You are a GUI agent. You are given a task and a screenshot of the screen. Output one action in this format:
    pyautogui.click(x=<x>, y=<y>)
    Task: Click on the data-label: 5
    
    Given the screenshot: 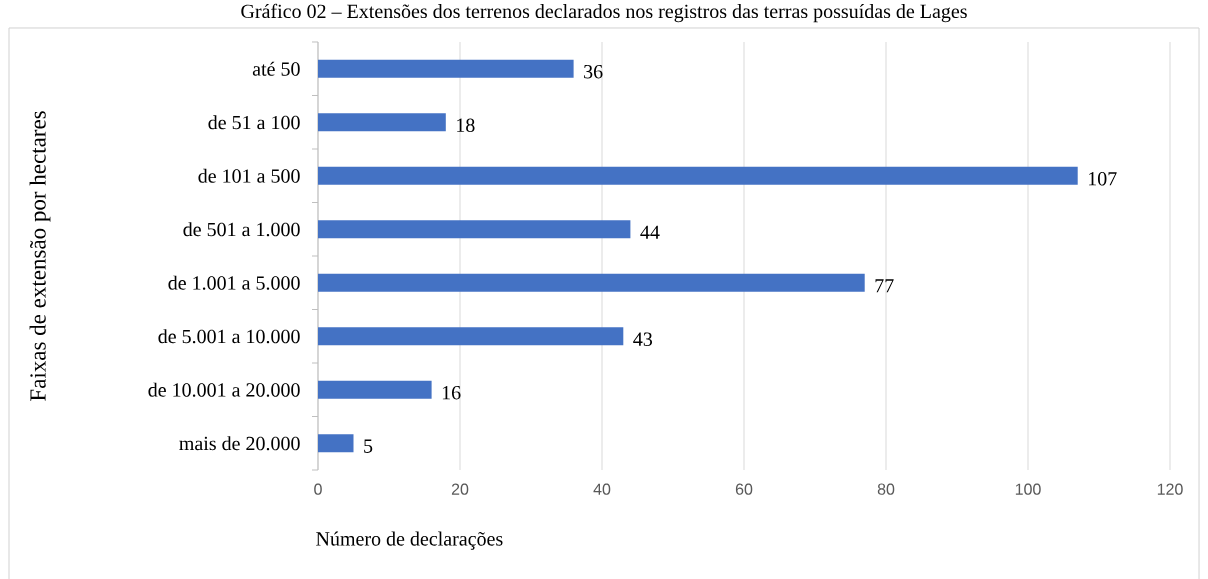 What is the action you would take?
    pyautogui.click(x=368, y=446)
    